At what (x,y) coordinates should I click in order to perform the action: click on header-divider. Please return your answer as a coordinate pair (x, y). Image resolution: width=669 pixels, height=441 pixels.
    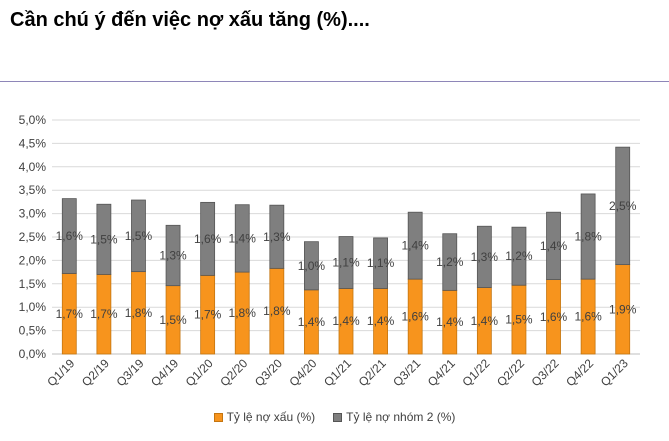
    Looking at the image, I should click on (334, 81).